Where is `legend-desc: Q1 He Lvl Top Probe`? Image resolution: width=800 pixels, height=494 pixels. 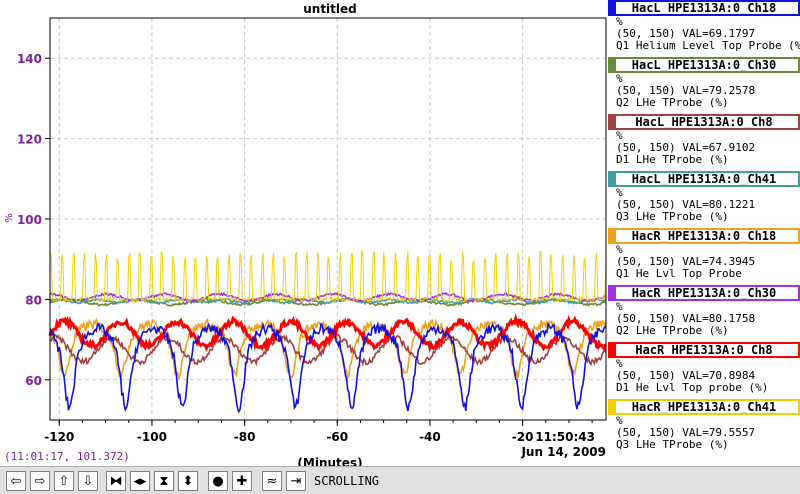 legend-desc: Q1 He Lvl Top Probe is located at coordinates (679, 273).